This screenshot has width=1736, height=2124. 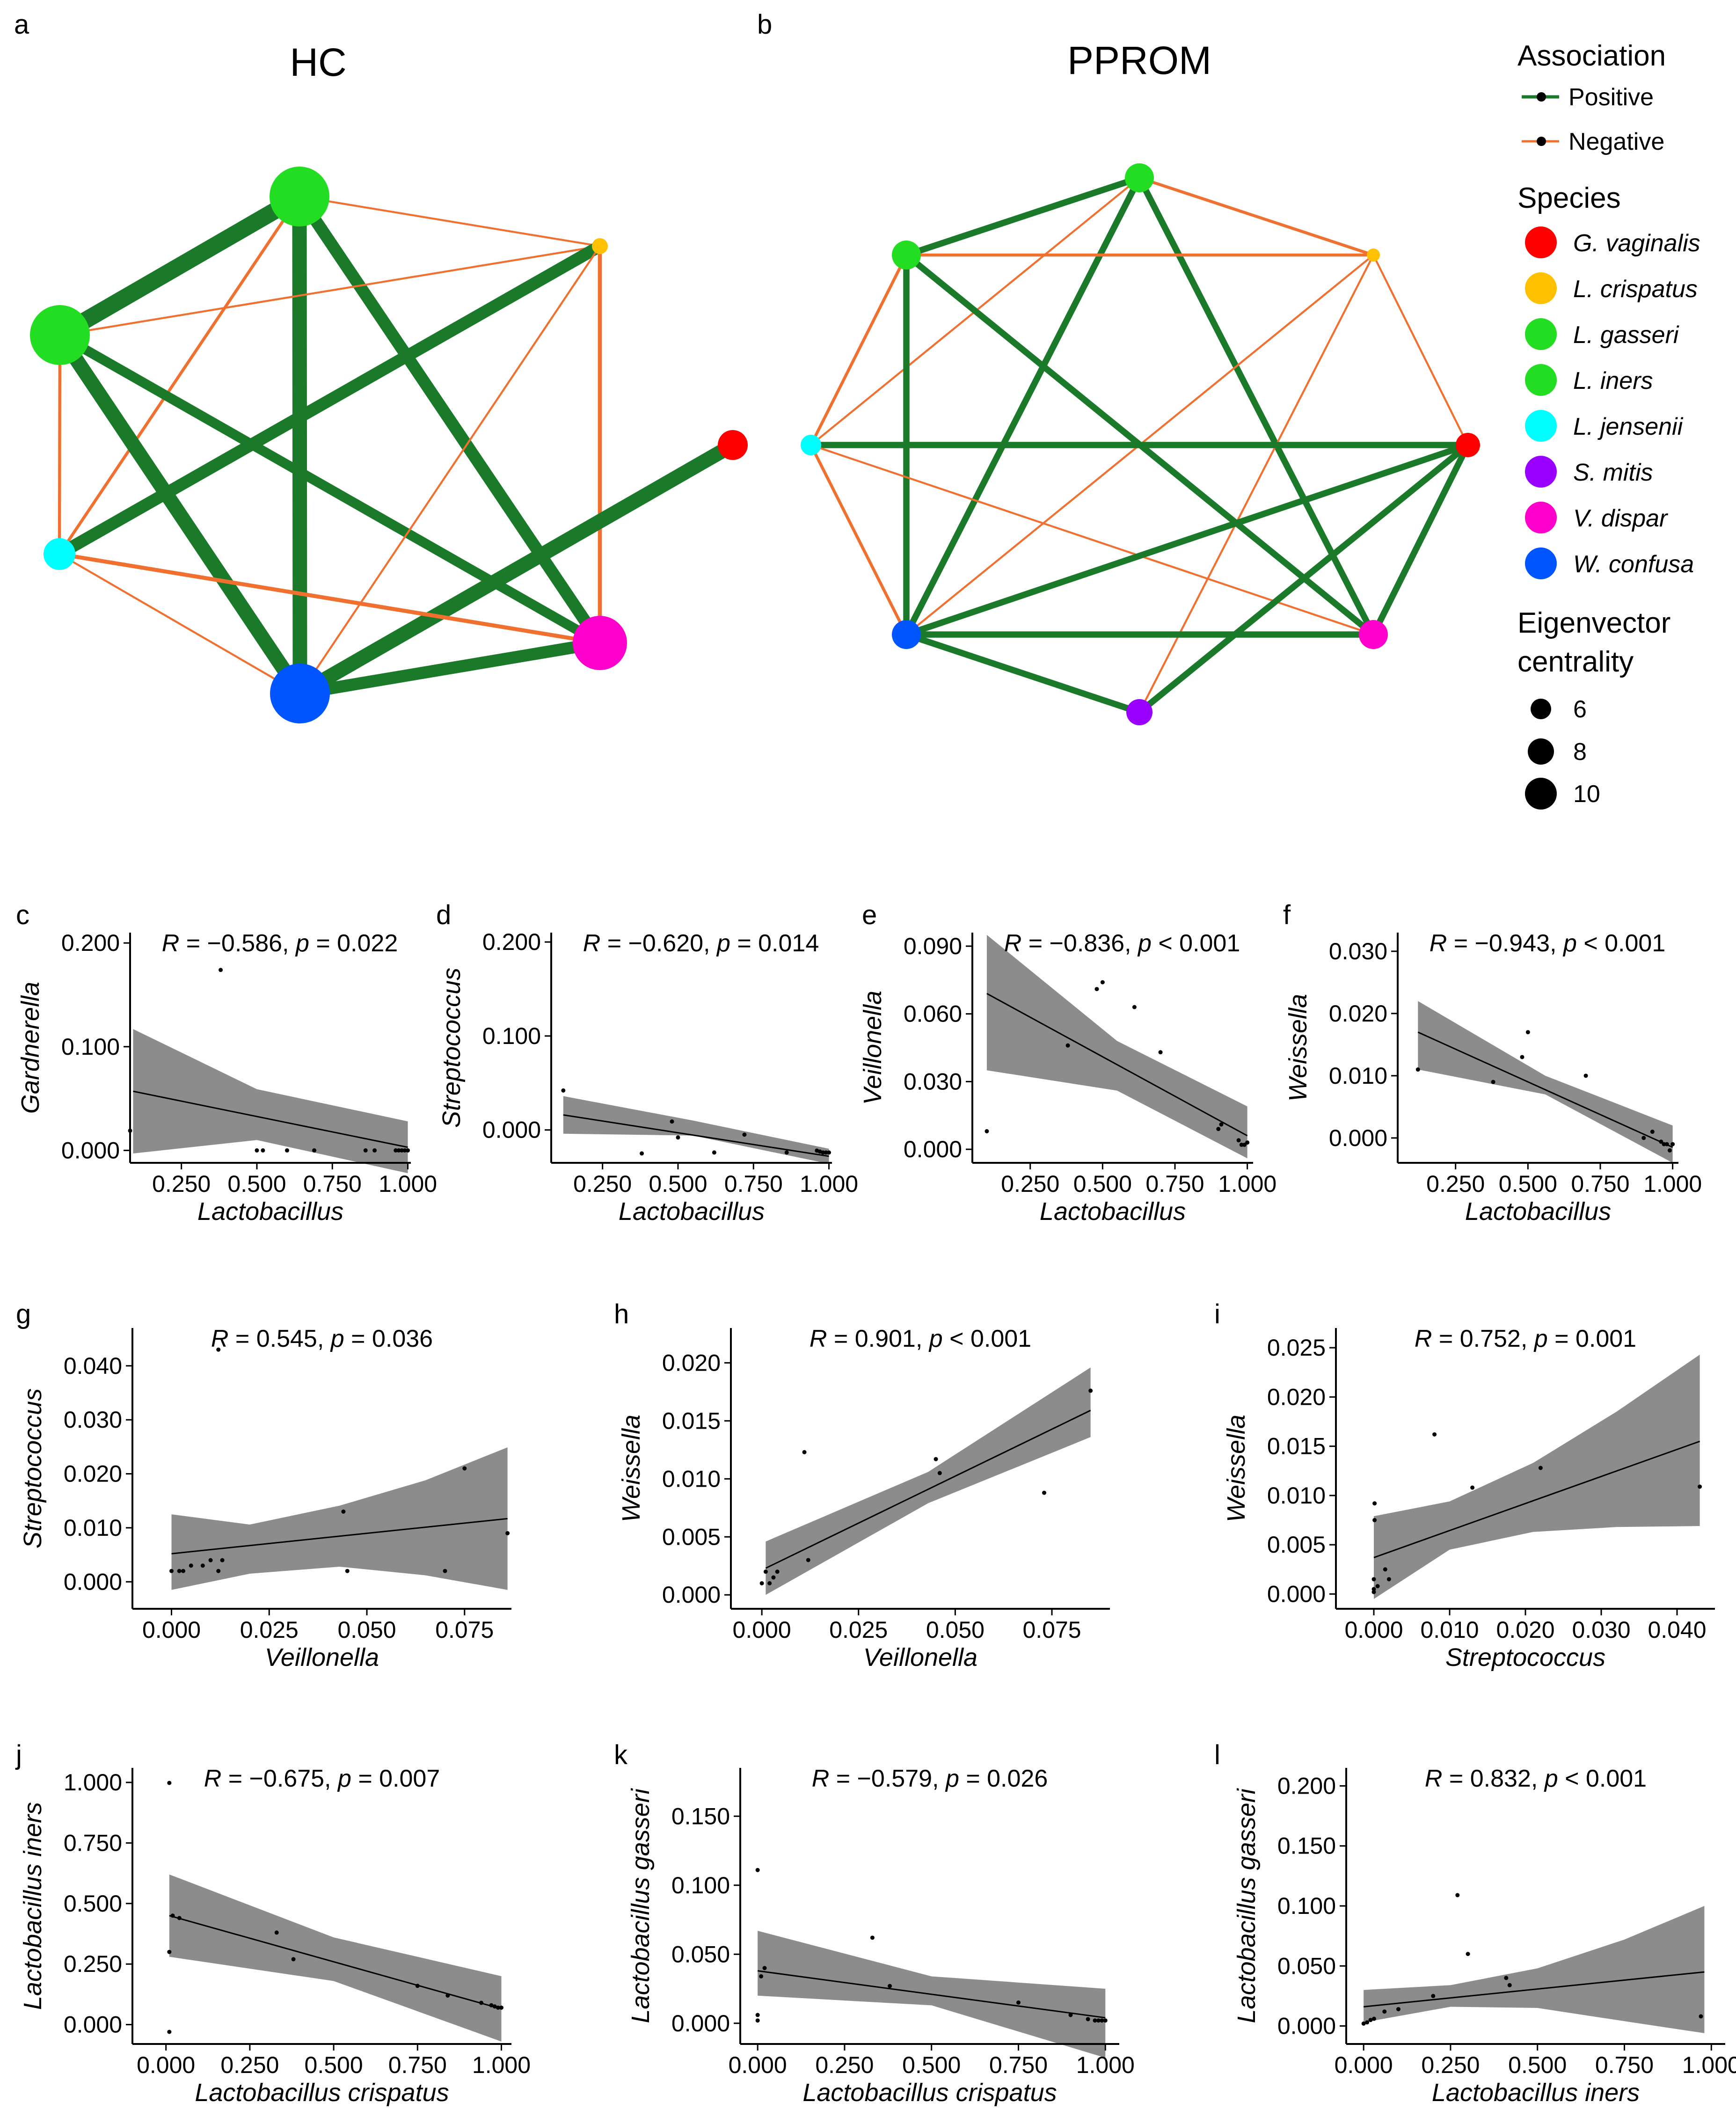 I want to click on network-node-li, so click(x=906, y=255).